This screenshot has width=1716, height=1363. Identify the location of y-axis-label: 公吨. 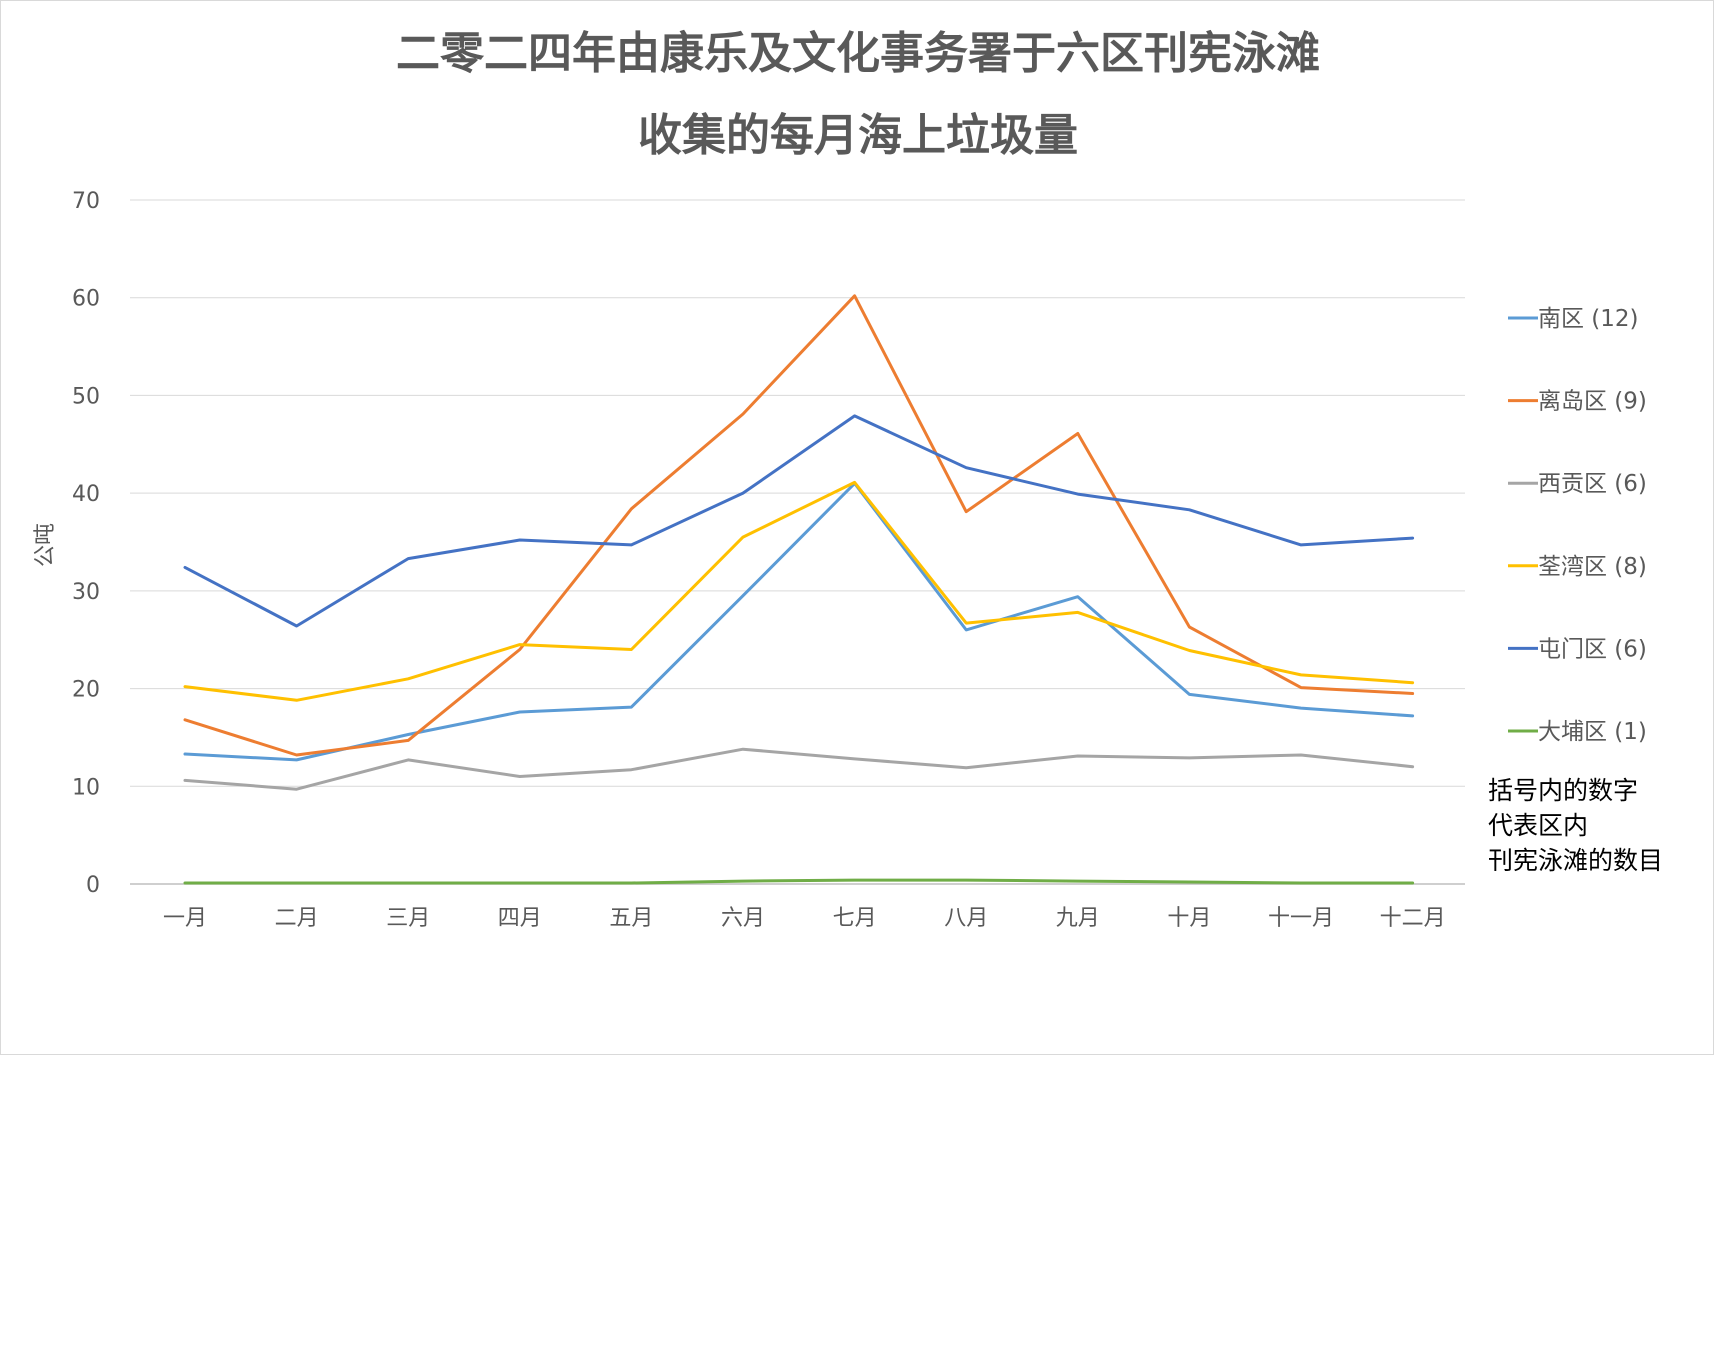
(45, 545).